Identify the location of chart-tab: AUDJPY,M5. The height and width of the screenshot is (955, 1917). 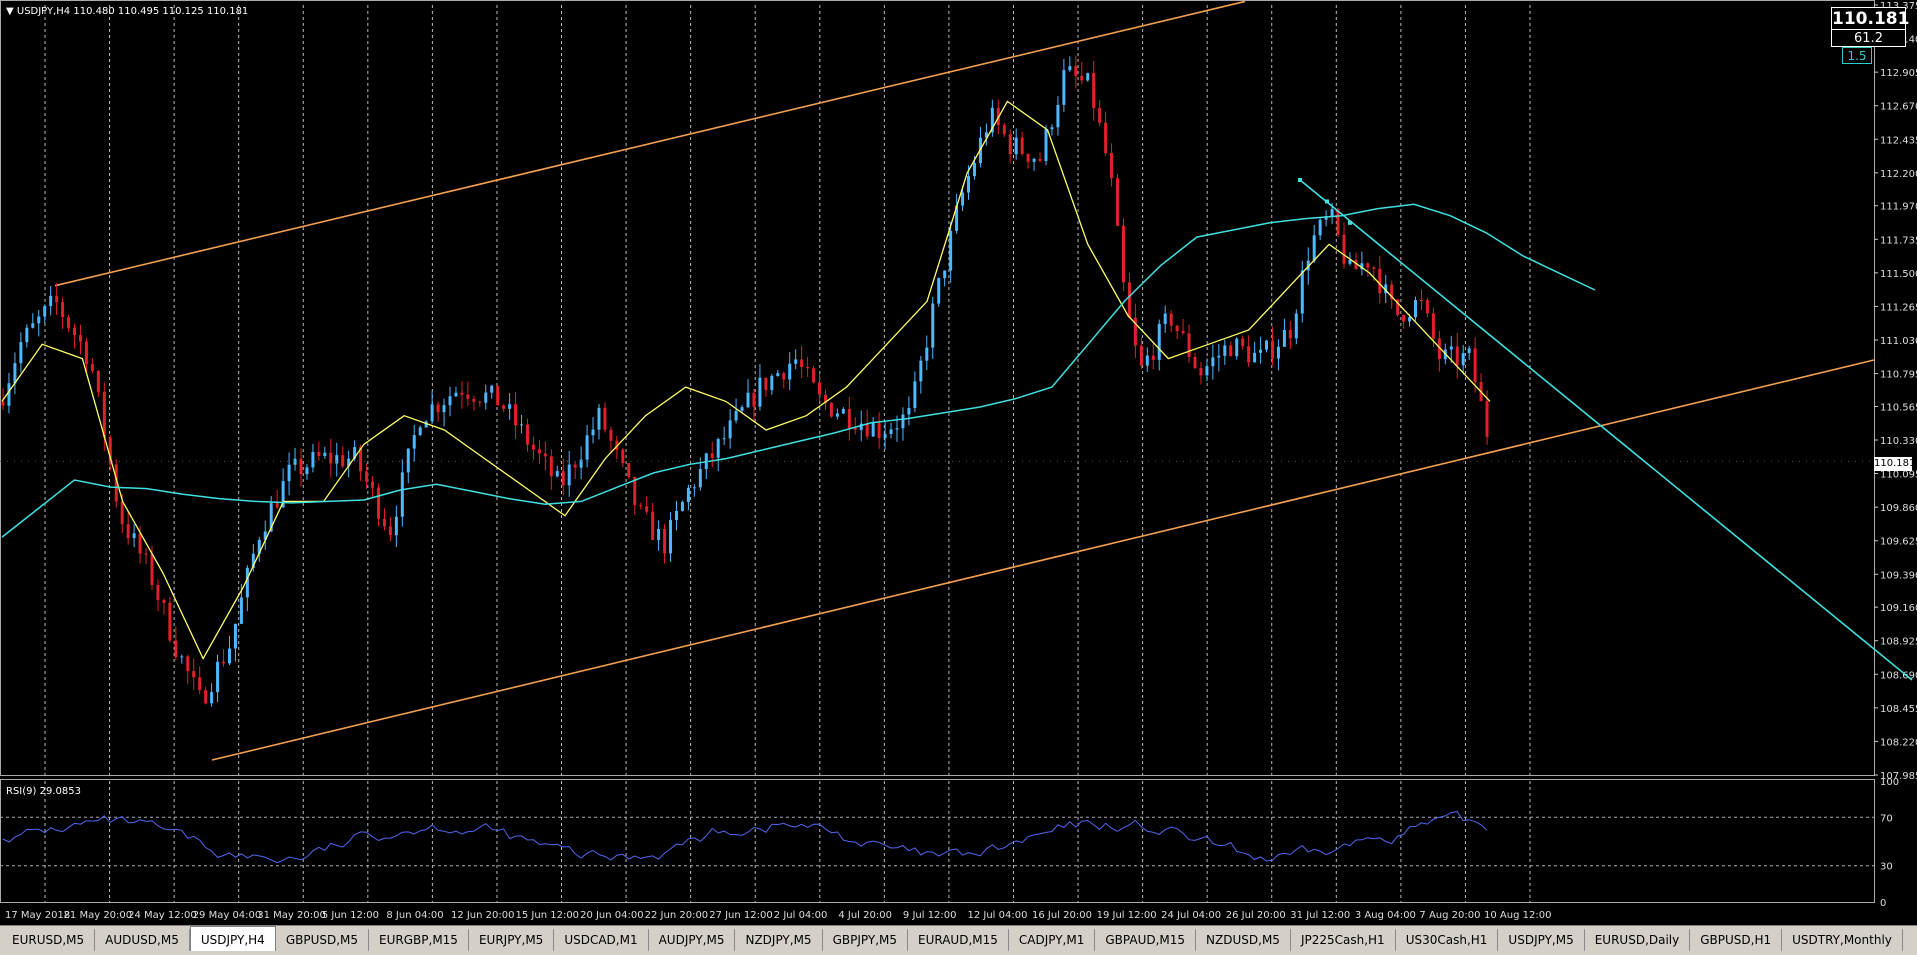
(692, 940).